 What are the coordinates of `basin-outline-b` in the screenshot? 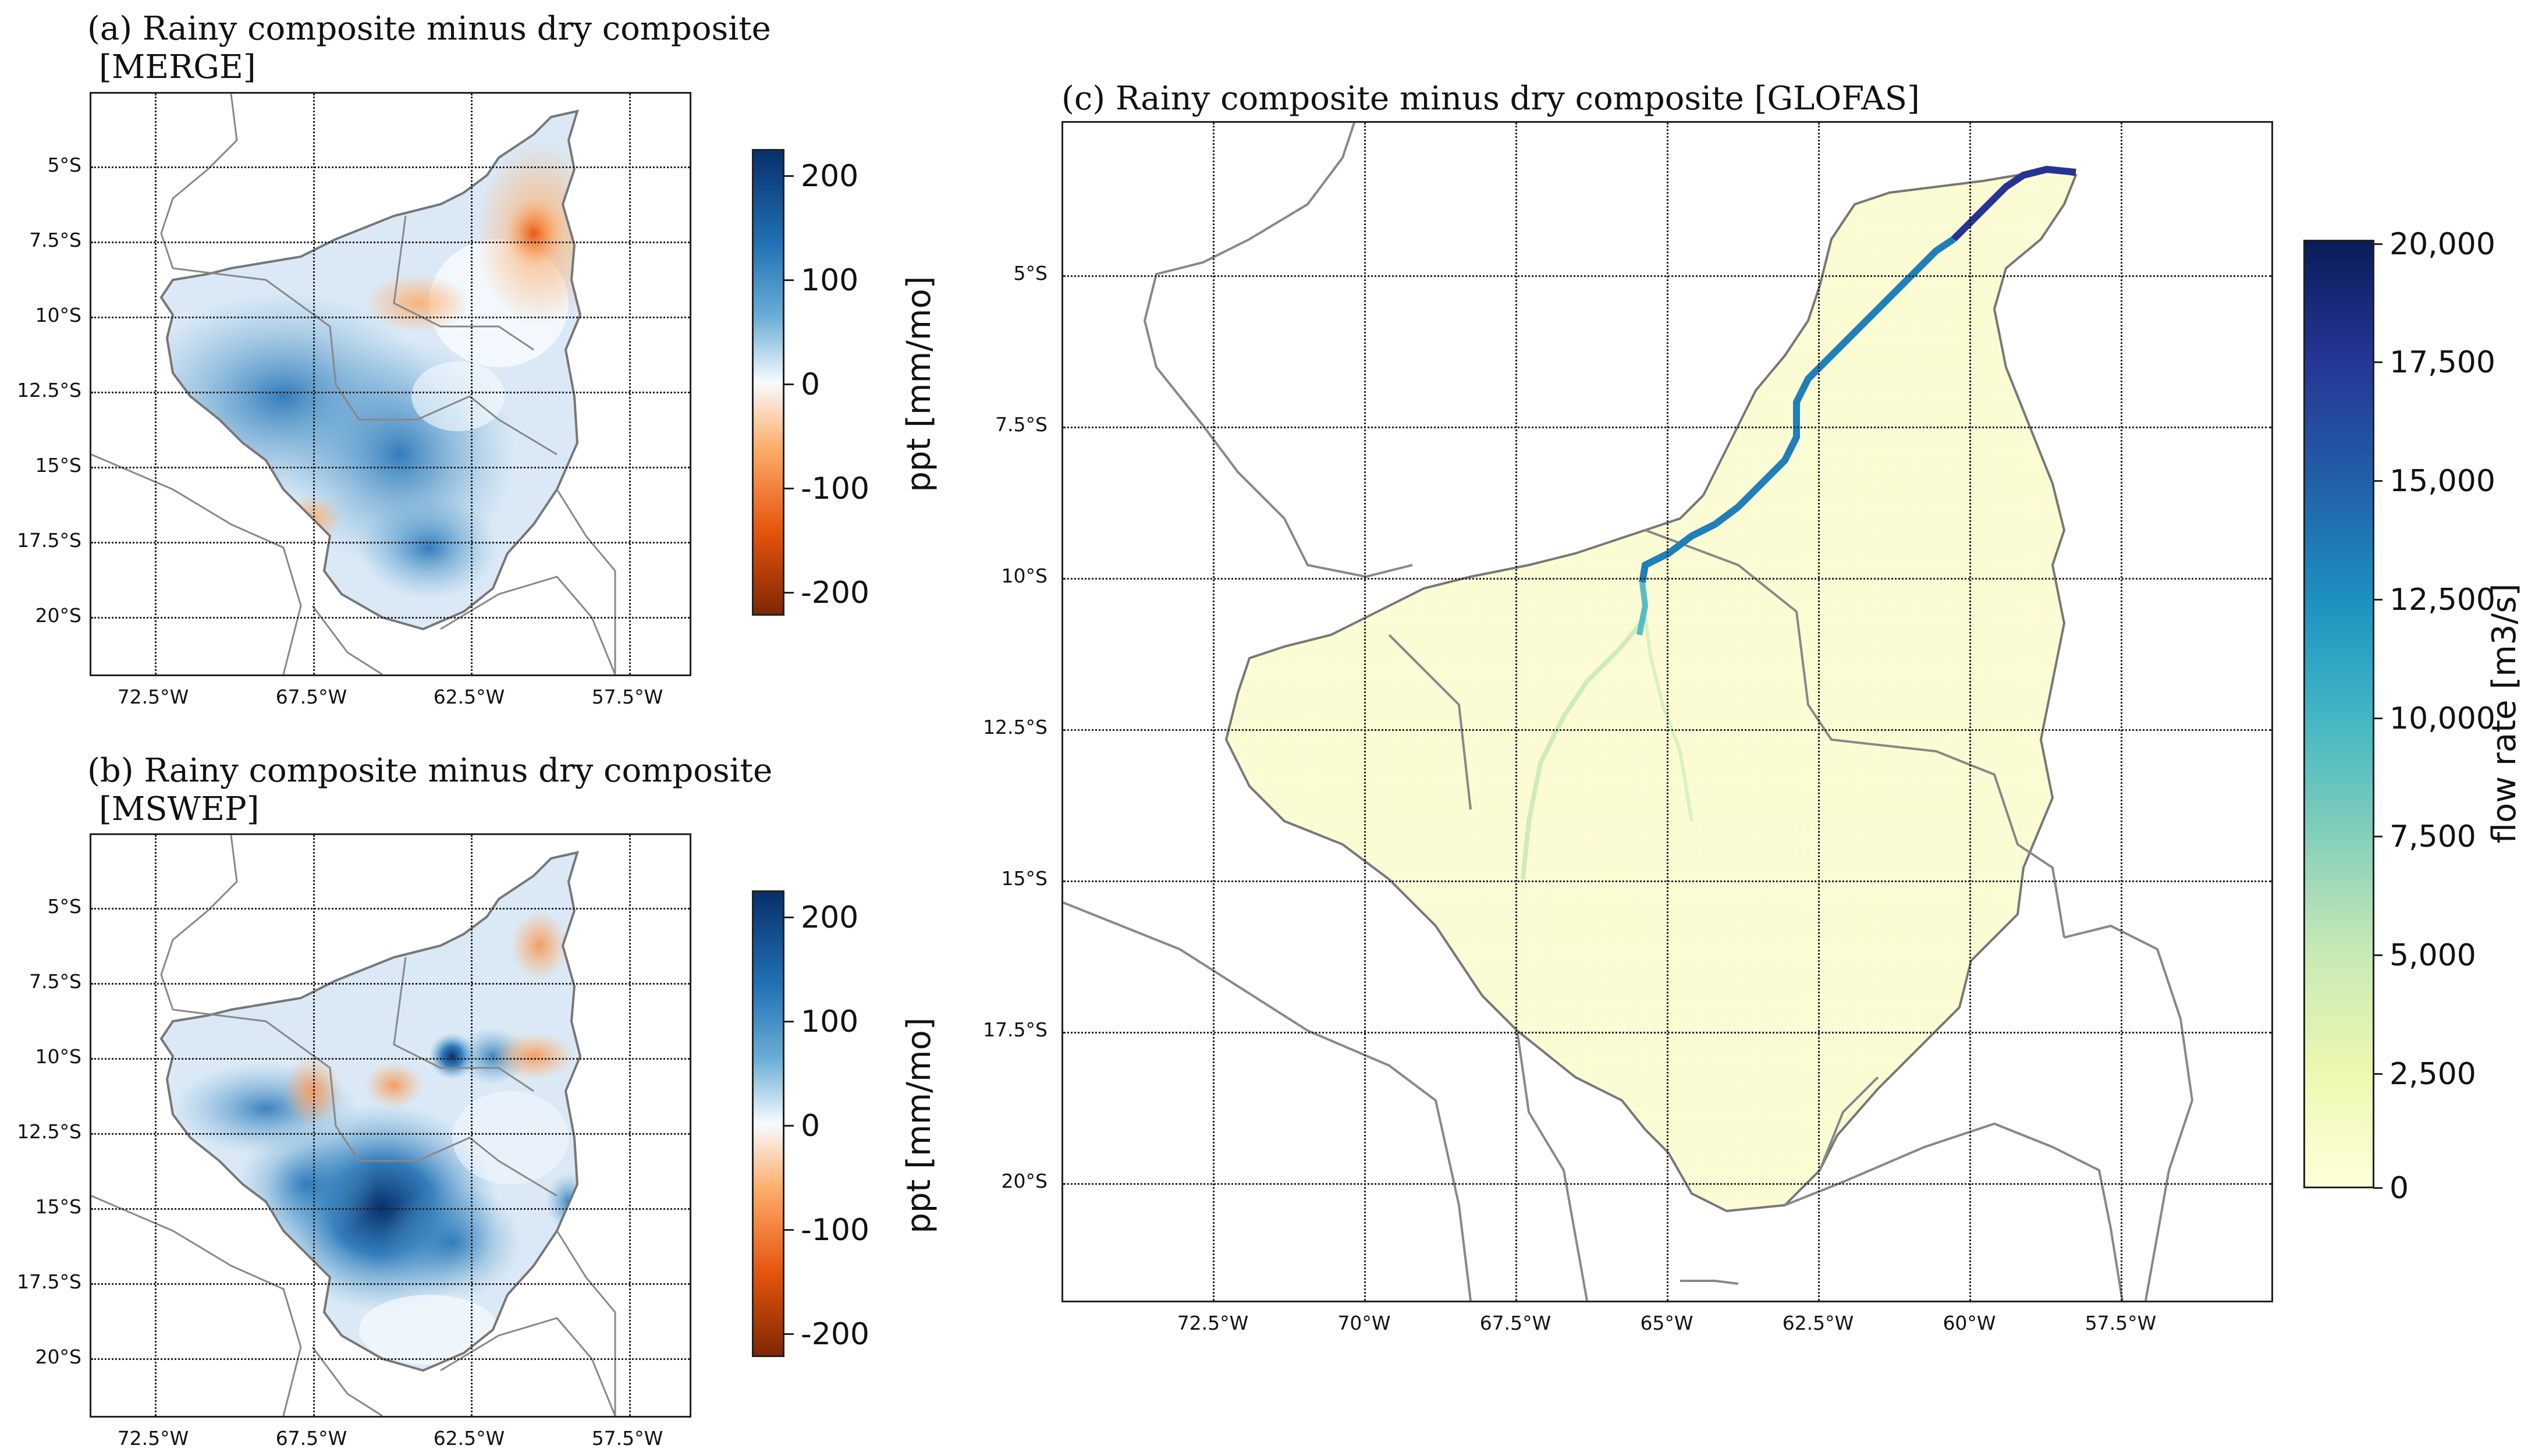 It's located at (370, 1111).